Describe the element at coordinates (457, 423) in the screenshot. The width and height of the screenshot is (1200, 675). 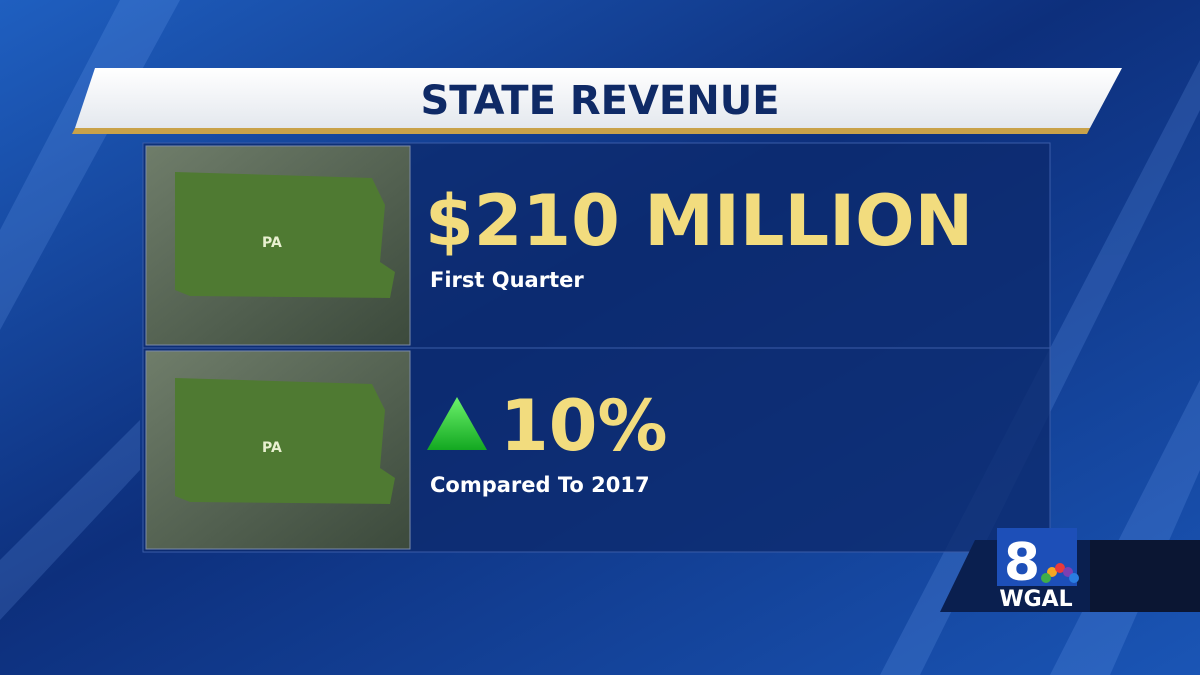
I see `up-triangle` at that location.